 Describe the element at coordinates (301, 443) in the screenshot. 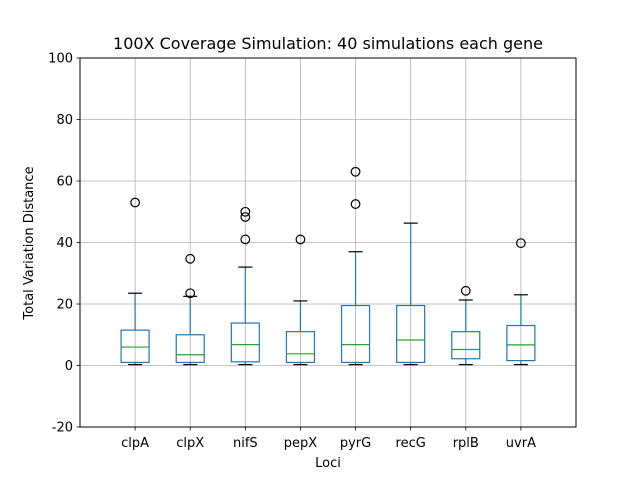

I see `x-tick-label: pepX` at that location.